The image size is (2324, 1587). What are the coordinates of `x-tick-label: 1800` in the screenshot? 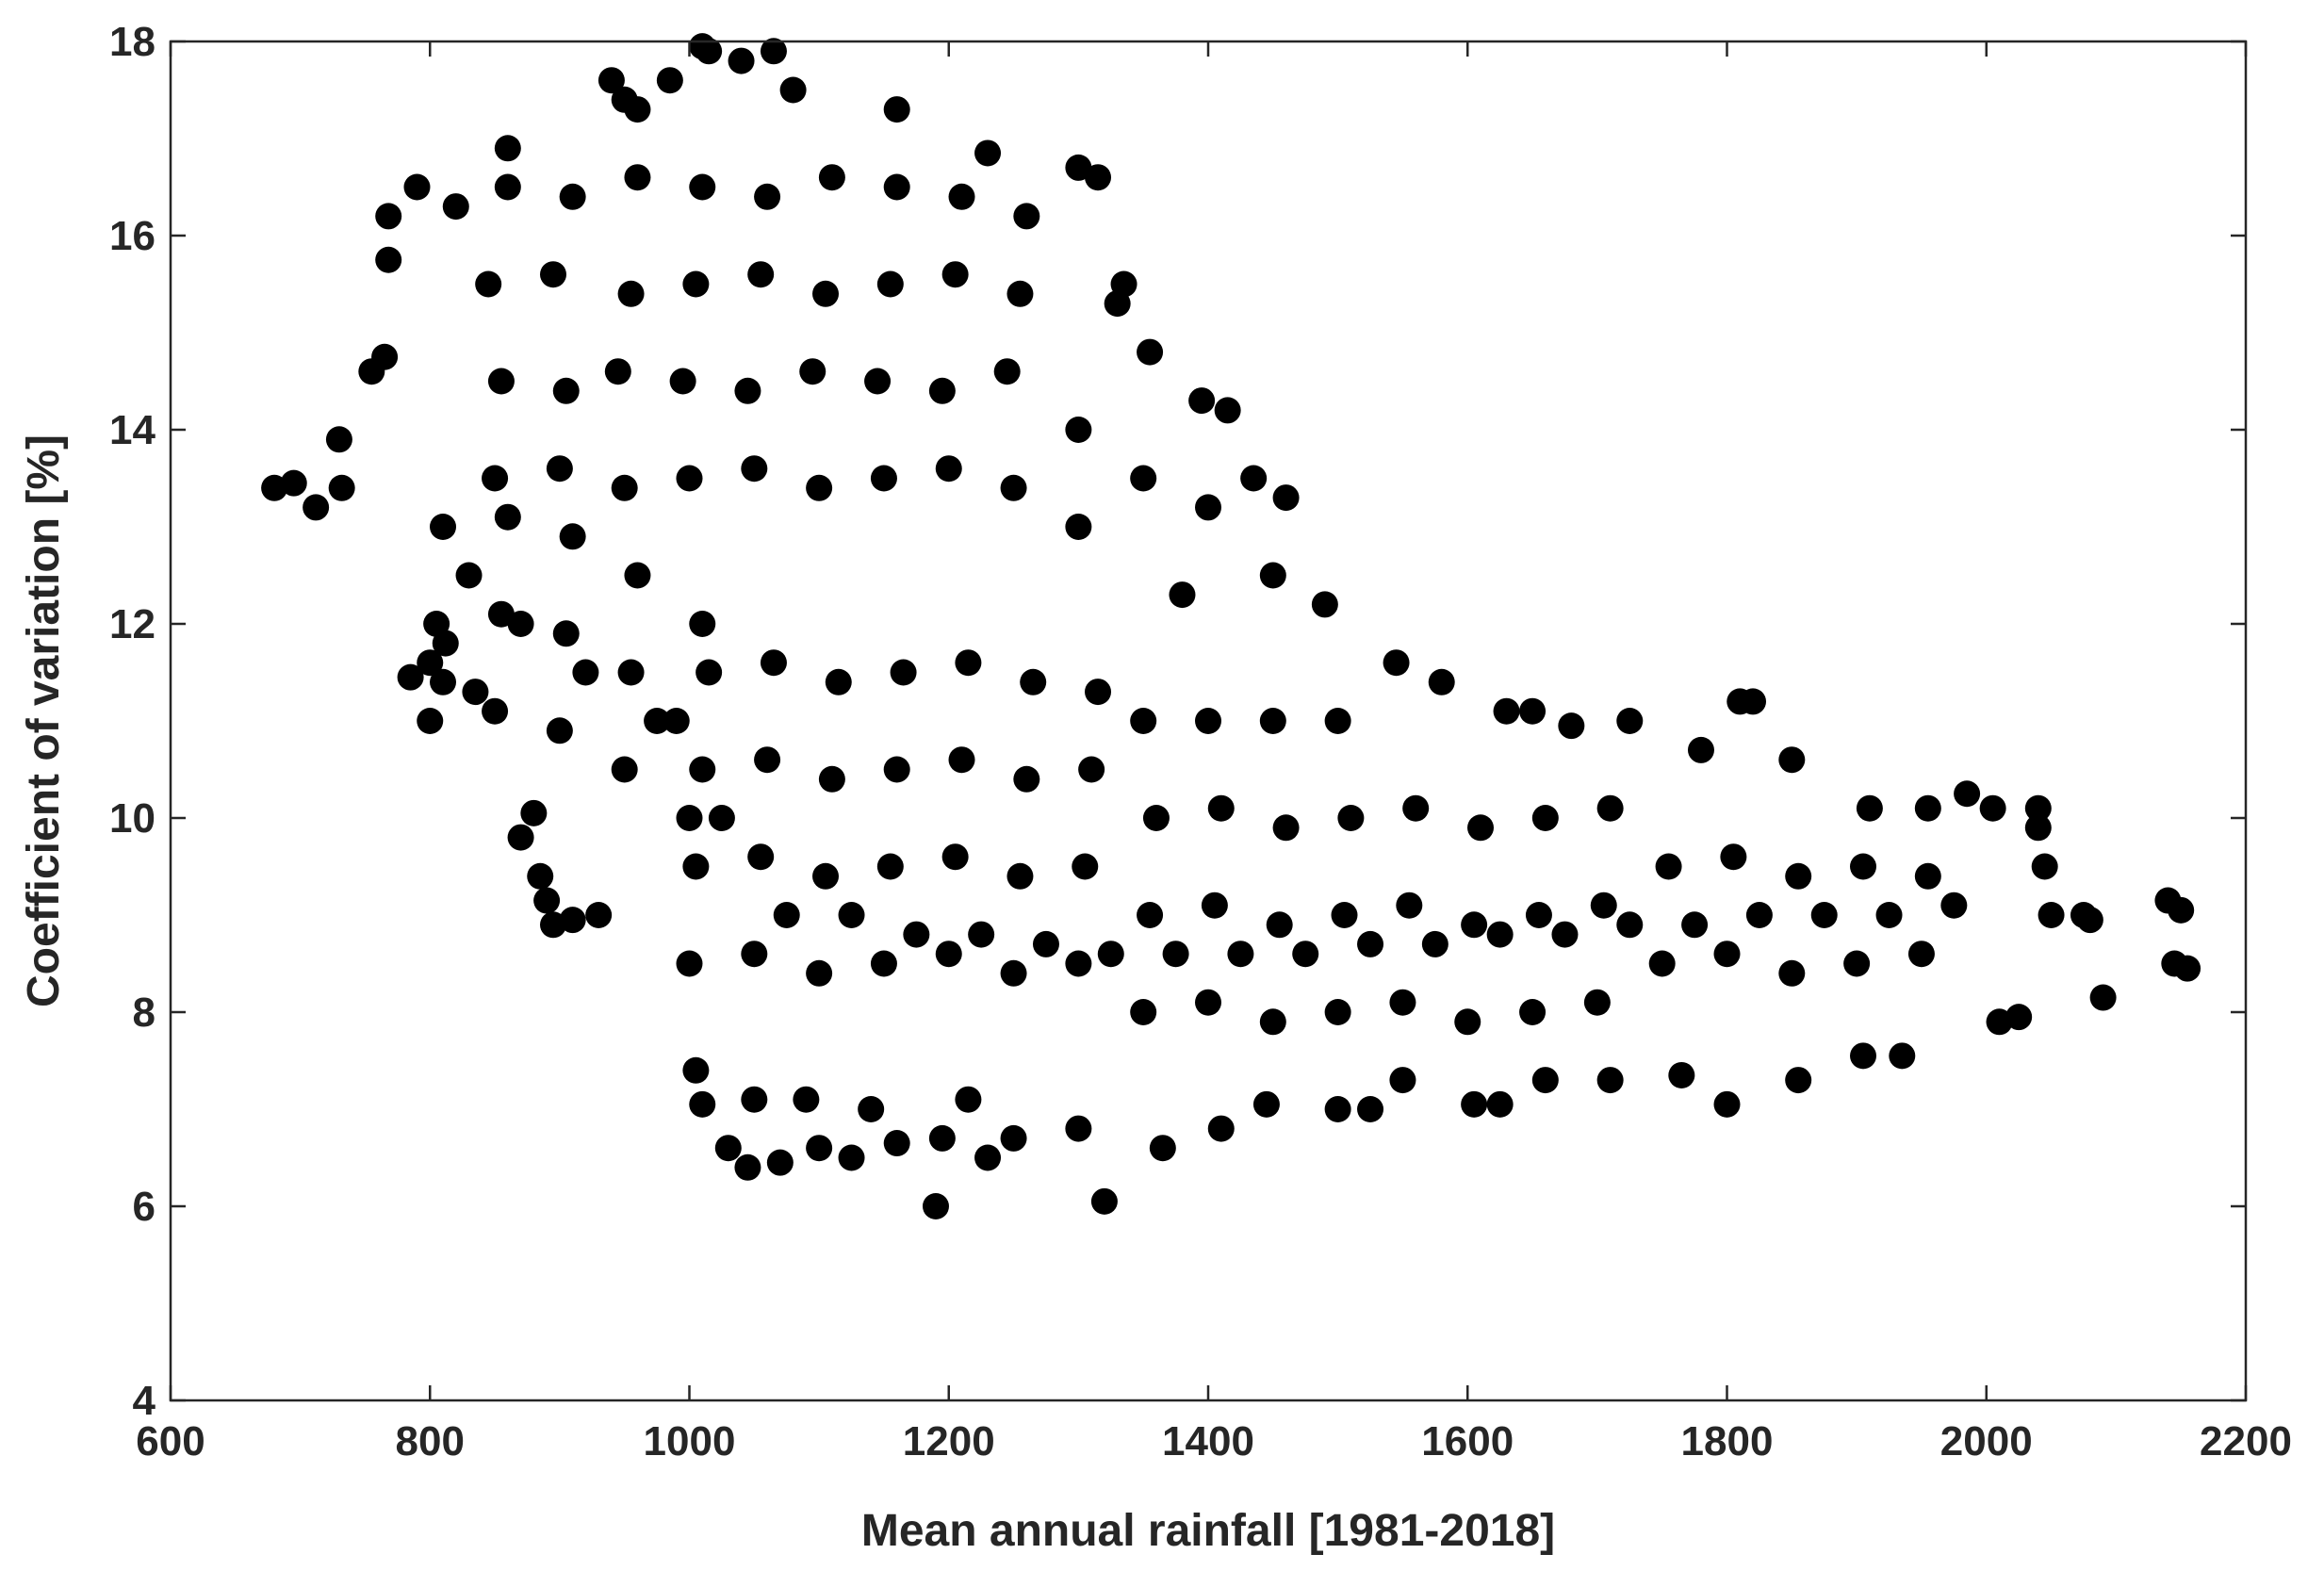 It's located at (1727, 1441).